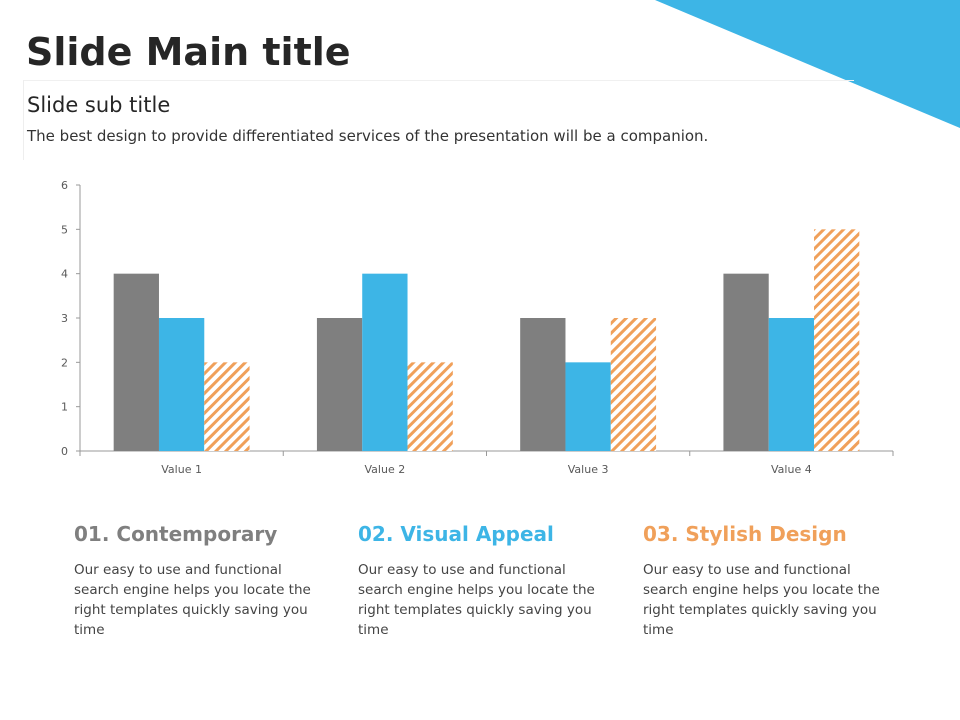  I want to click on x-tick-label: Value 2, so click(385, 469).